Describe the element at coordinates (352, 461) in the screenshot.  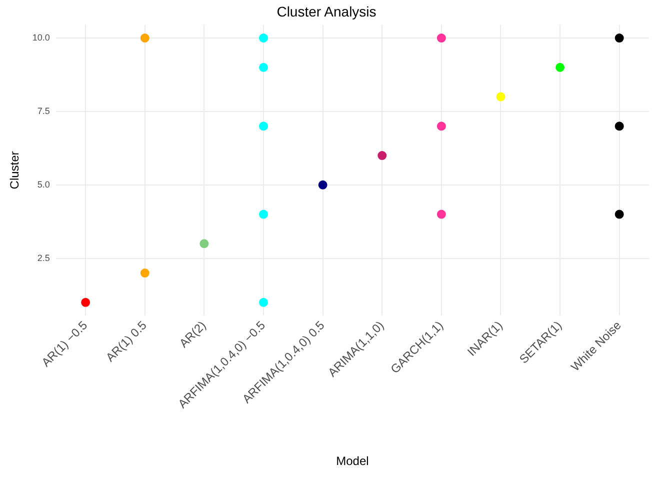
I see `x-axis-title: Model` at that location.